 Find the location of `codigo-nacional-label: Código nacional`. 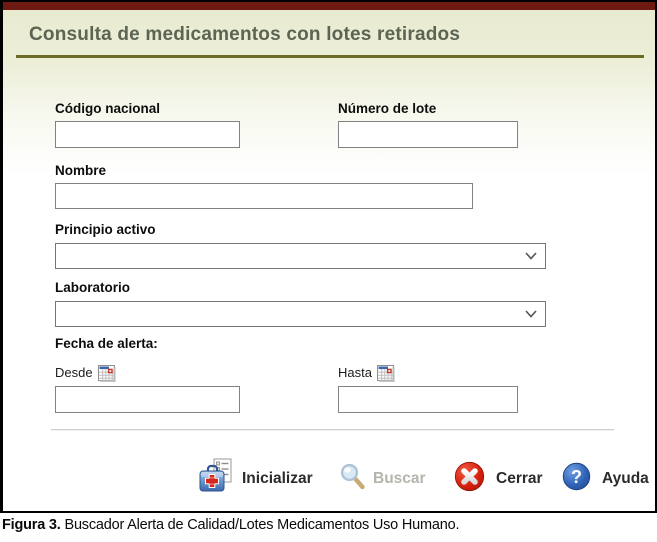

codigo-nacional-label: Código nacional is located at coordinates (108, 108).